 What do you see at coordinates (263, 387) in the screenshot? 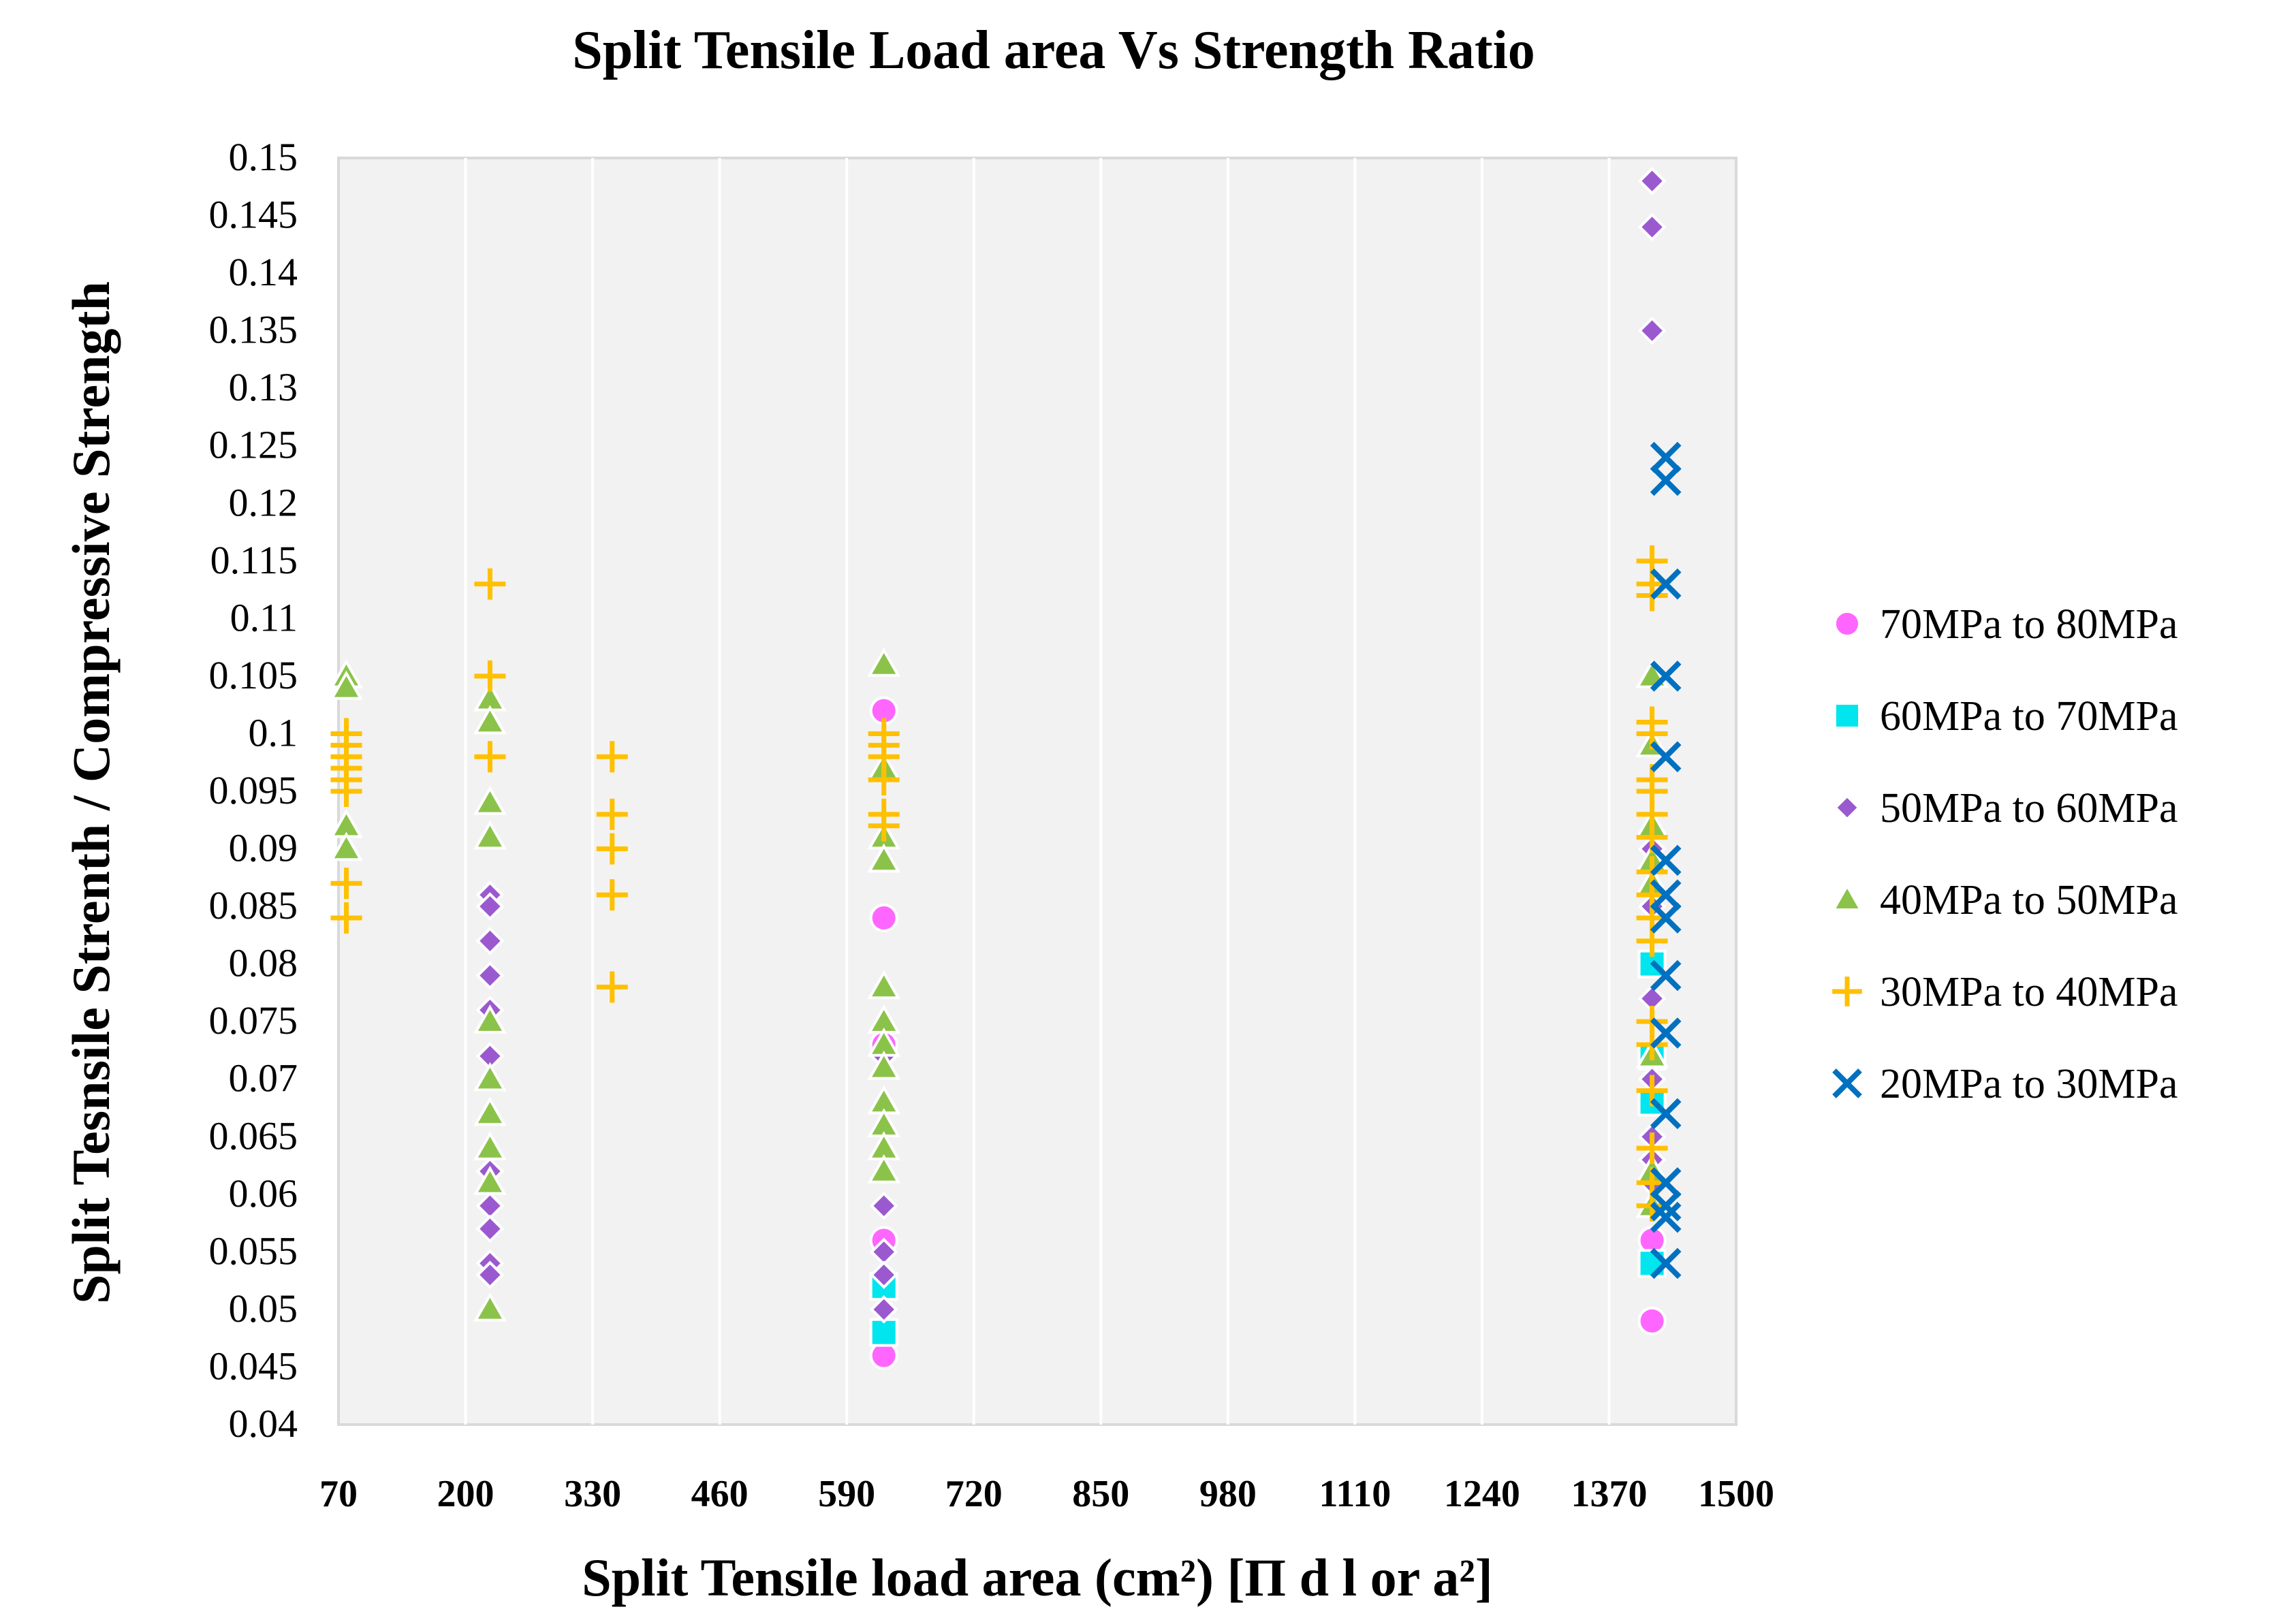
I see `y-tick-label: 0.13` at bounding box center [263, 387].